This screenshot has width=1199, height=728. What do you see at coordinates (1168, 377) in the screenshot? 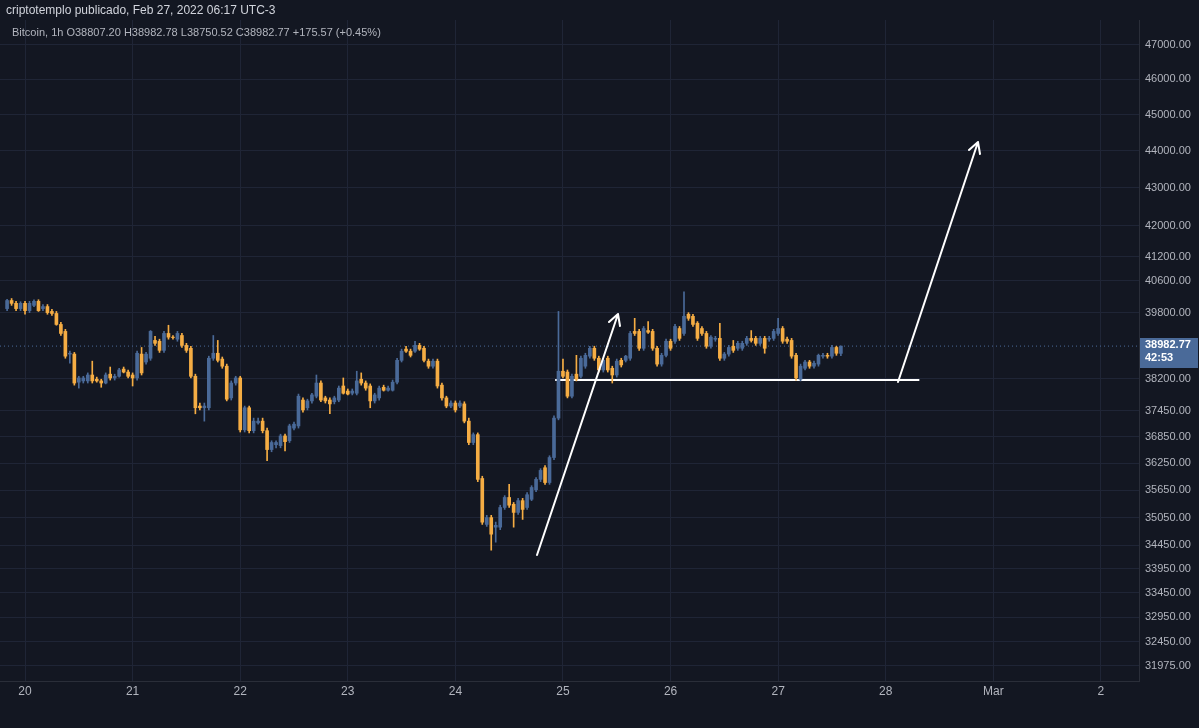
I see `y-tick-label: 38200.00` at bounding box center [1168, 377].